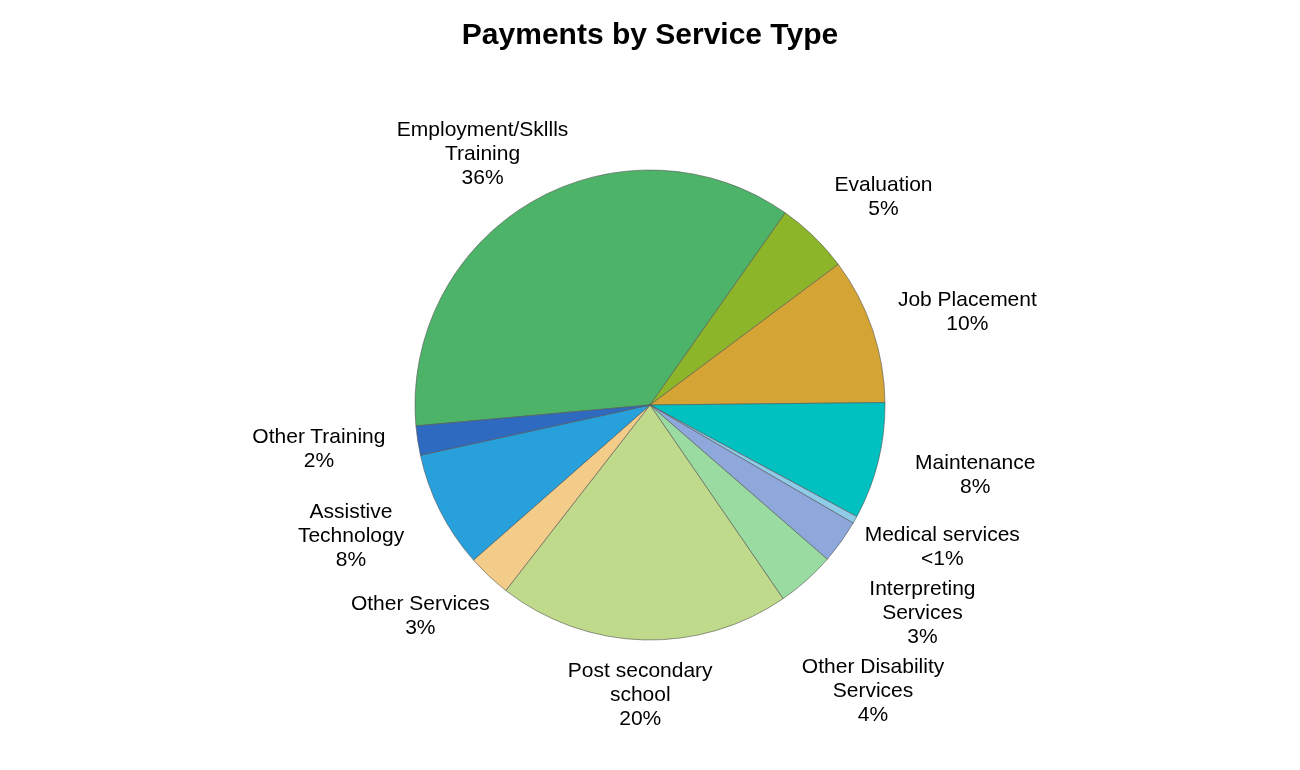  What do you see at coordinates (967, 299) in the screenshot?
I see `slice-label: Job Placement` at bounding box center [967, 299].